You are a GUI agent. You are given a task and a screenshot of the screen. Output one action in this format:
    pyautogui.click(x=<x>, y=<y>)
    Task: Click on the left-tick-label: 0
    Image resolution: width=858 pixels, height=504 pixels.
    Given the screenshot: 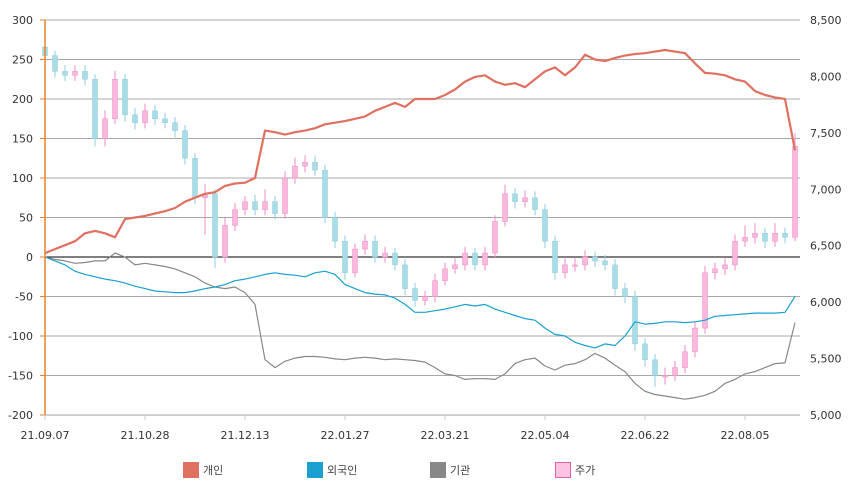 What is the action you would take?
    pyautogui.click(x=29, y=257)
    